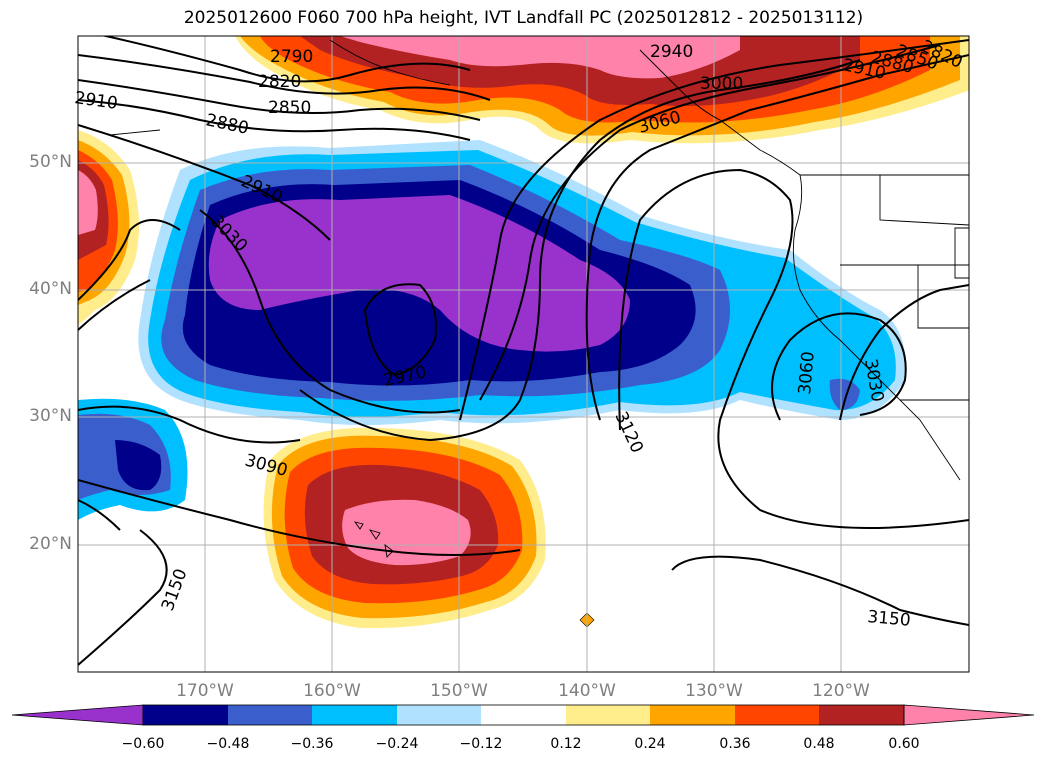 The width and height of the screenshot is (1047, 765). I want to click on lat-label: 30°N, so click(50, 416).